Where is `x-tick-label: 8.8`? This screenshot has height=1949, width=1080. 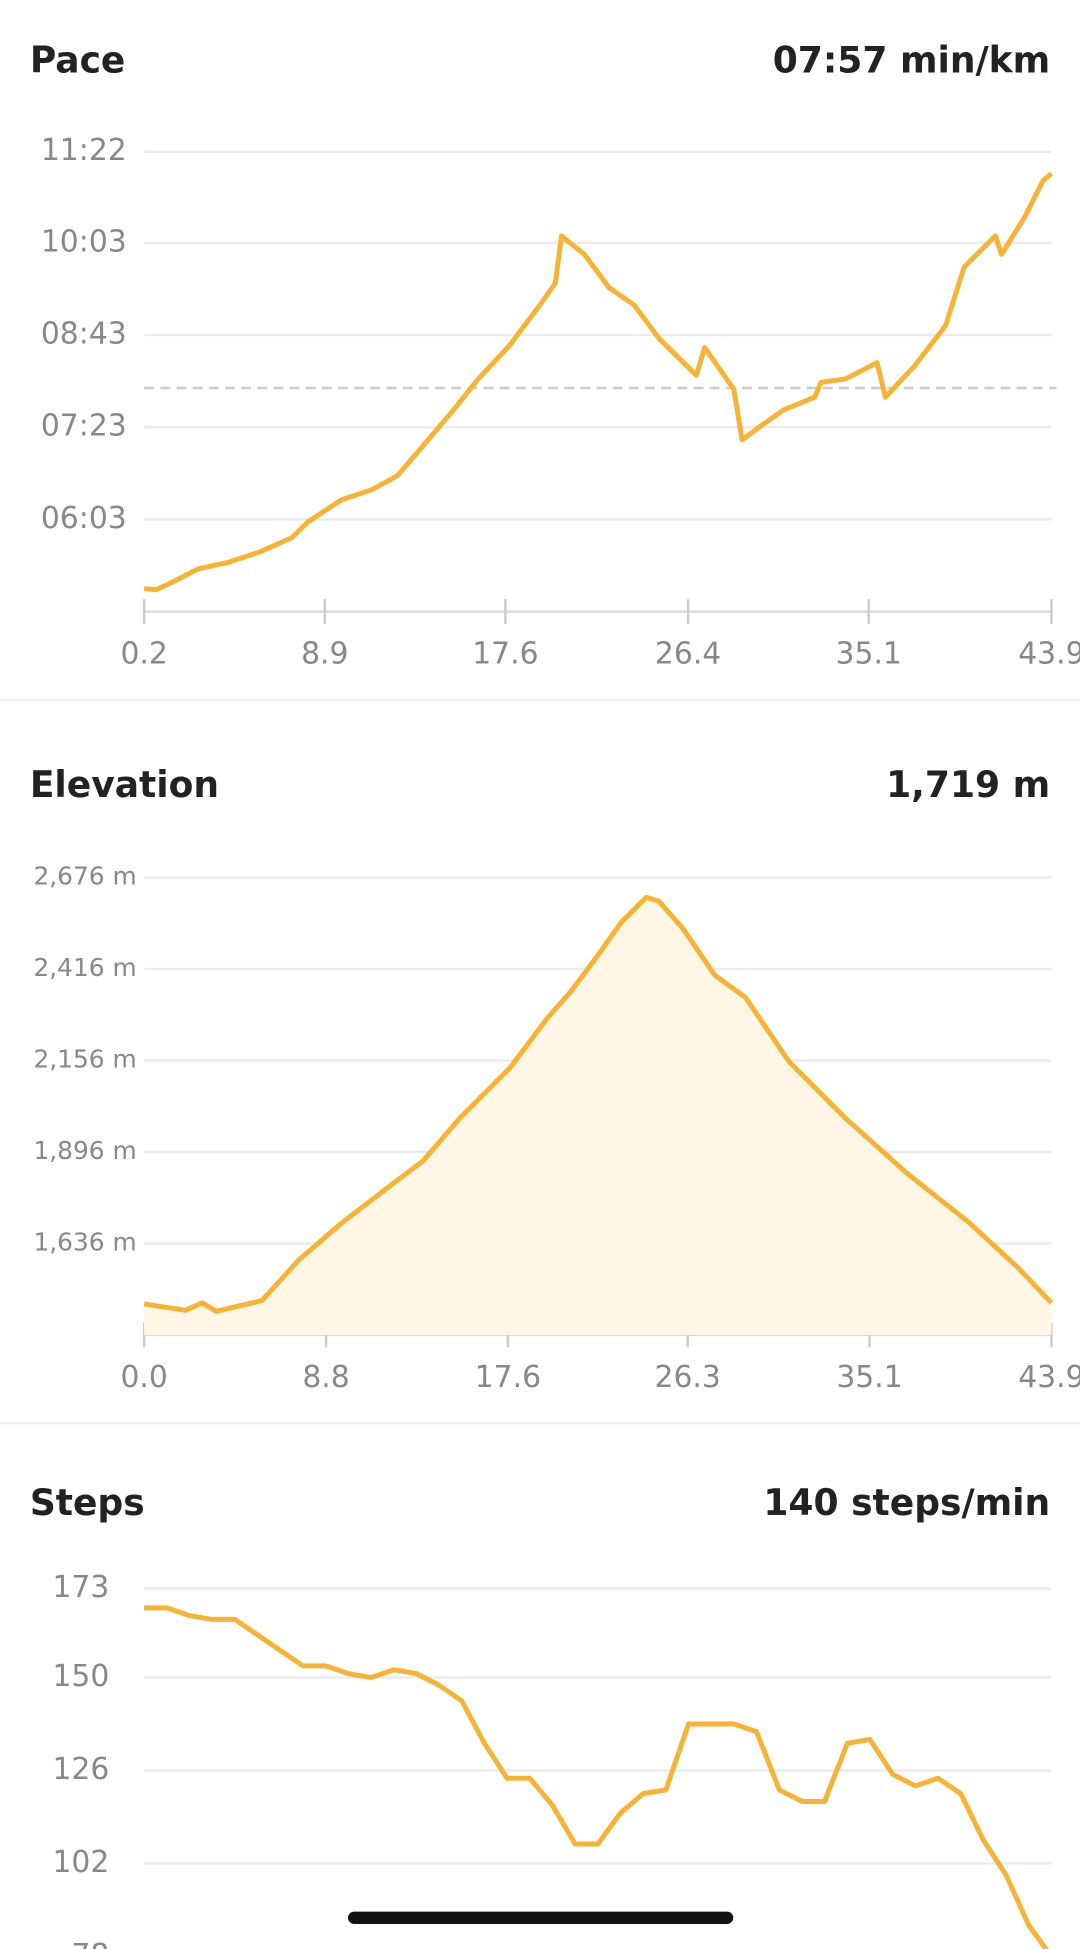 x-tick-label: 8.8 is located at coordinates (325, 1377).